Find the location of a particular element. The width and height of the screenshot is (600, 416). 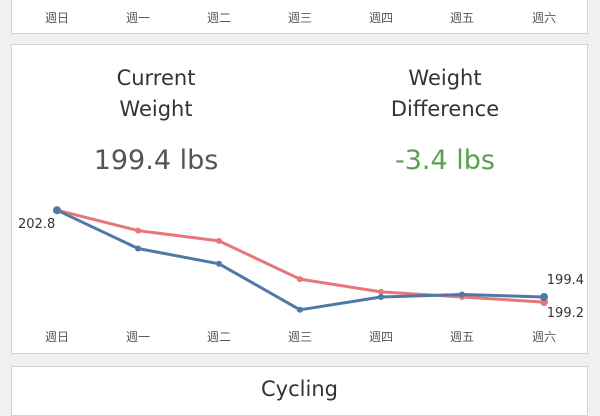

start-value-label: 202.8 is located at coordinates (36, 224).